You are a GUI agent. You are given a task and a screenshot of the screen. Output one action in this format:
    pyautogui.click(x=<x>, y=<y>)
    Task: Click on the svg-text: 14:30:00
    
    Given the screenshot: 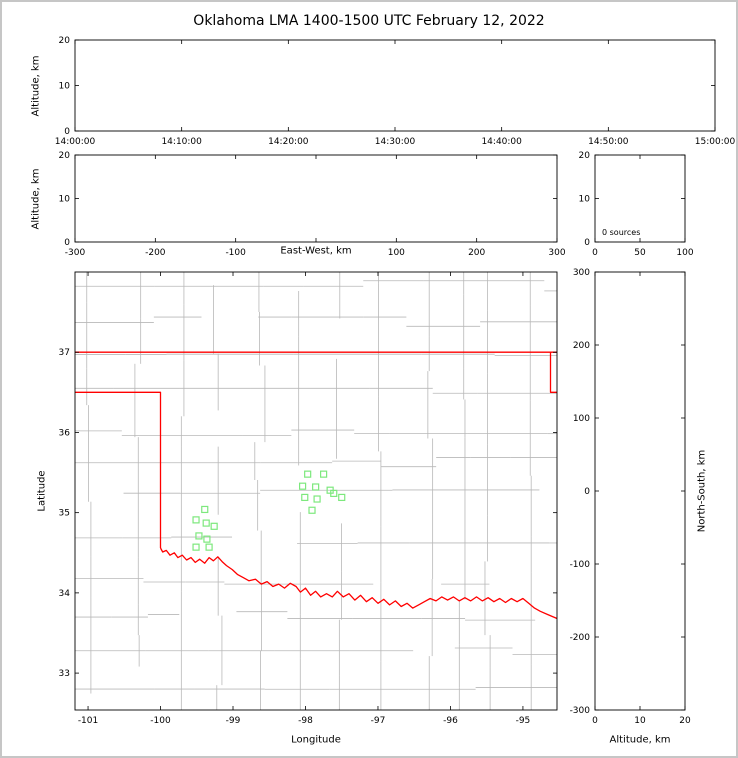 What is the action you would take?
    pyautogui.click(x=395, y=142)
    